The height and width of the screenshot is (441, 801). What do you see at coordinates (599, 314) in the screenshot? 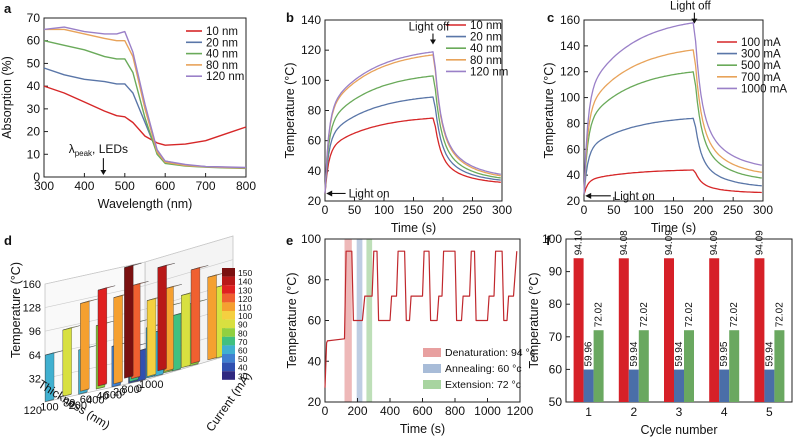
I see `bar-value-label: 72.02` at bounding box center [599, 314].